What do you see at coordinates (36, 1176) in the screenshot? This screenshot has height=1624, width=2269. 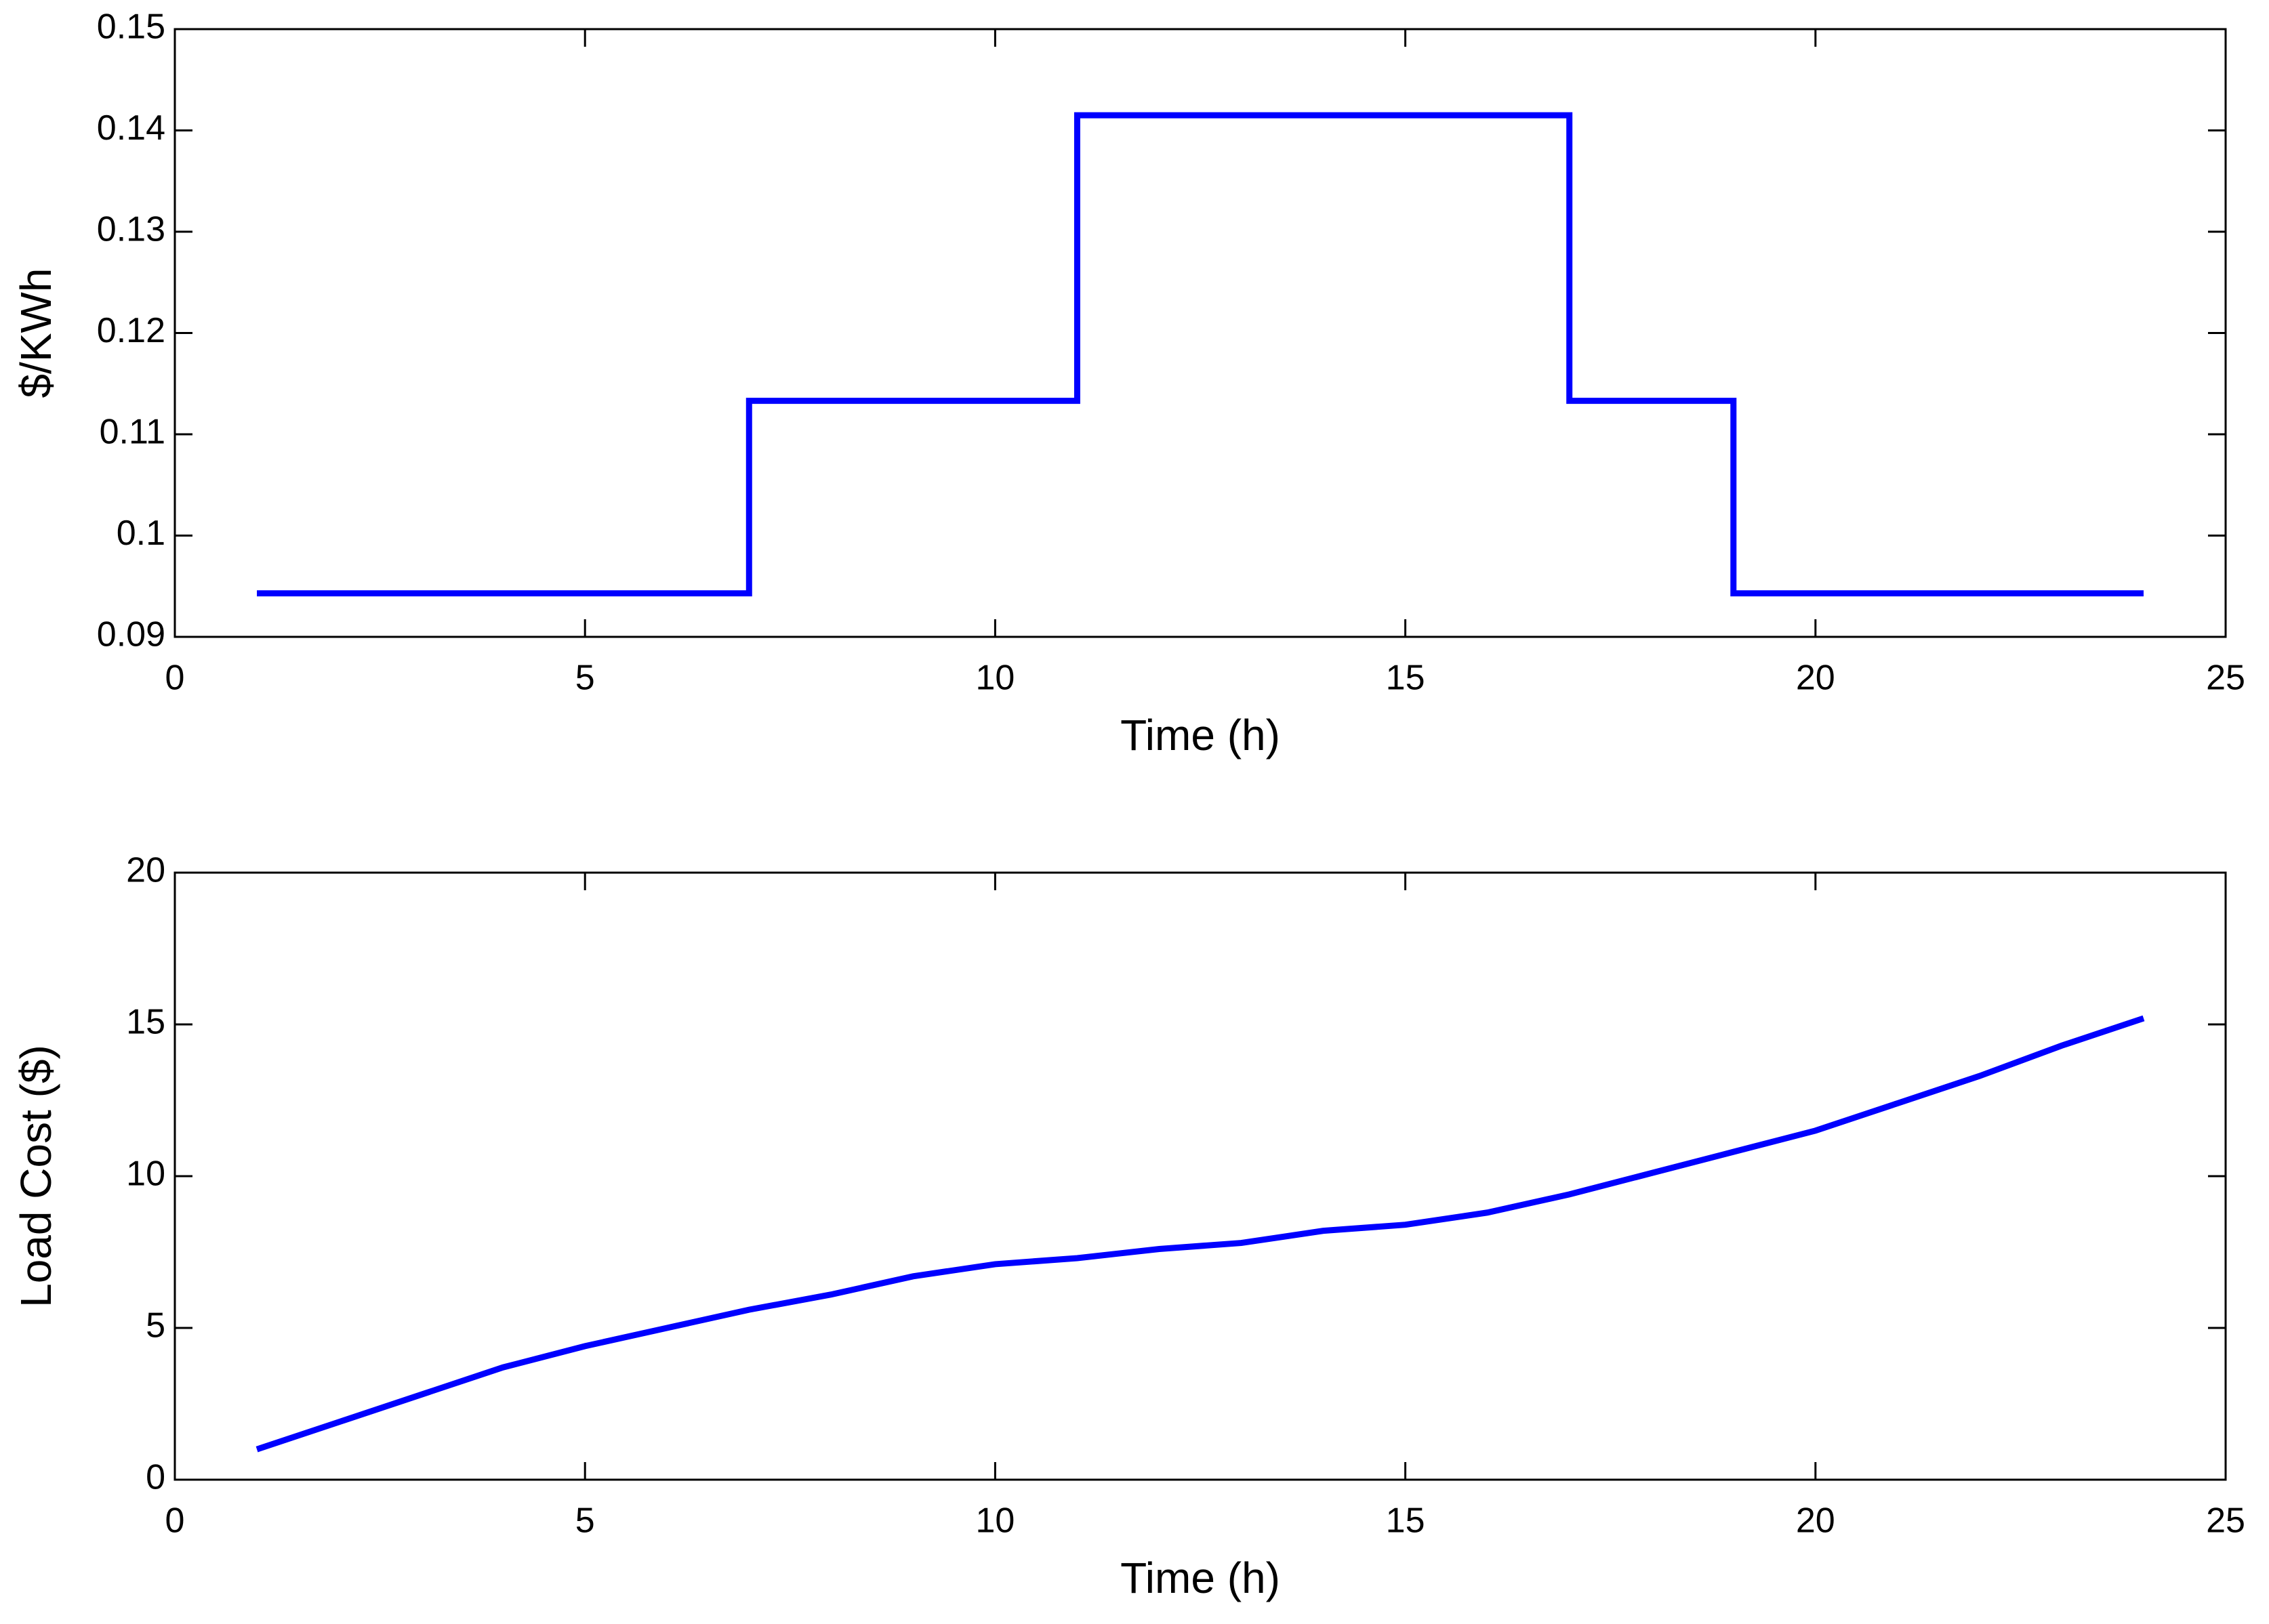 I see `y-axis-label: Load Cost ($)` at bounding box center [36, 1176].